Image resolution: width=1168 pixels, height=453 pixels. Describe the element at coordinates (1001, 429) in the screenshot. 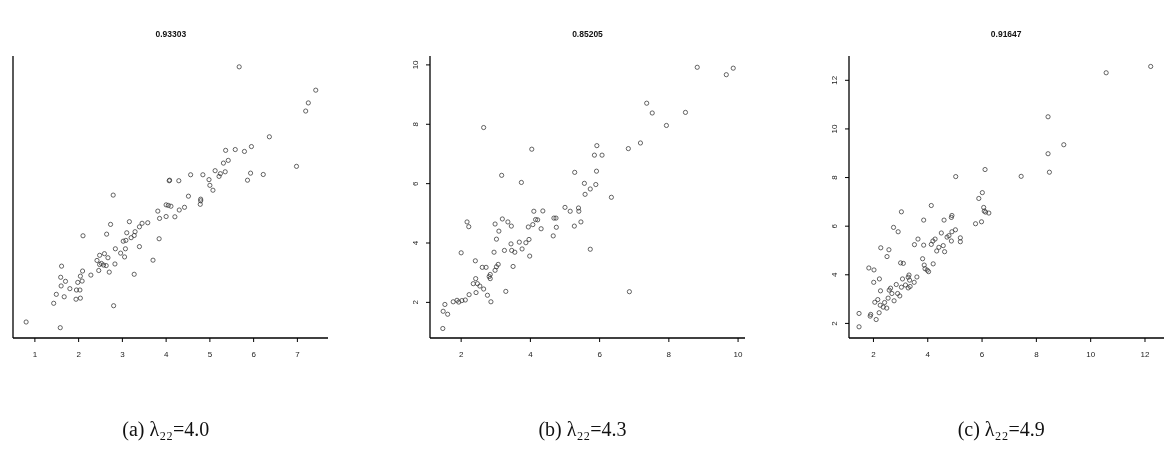

I see `text: (c) λ₂₂=4.9` at that location.